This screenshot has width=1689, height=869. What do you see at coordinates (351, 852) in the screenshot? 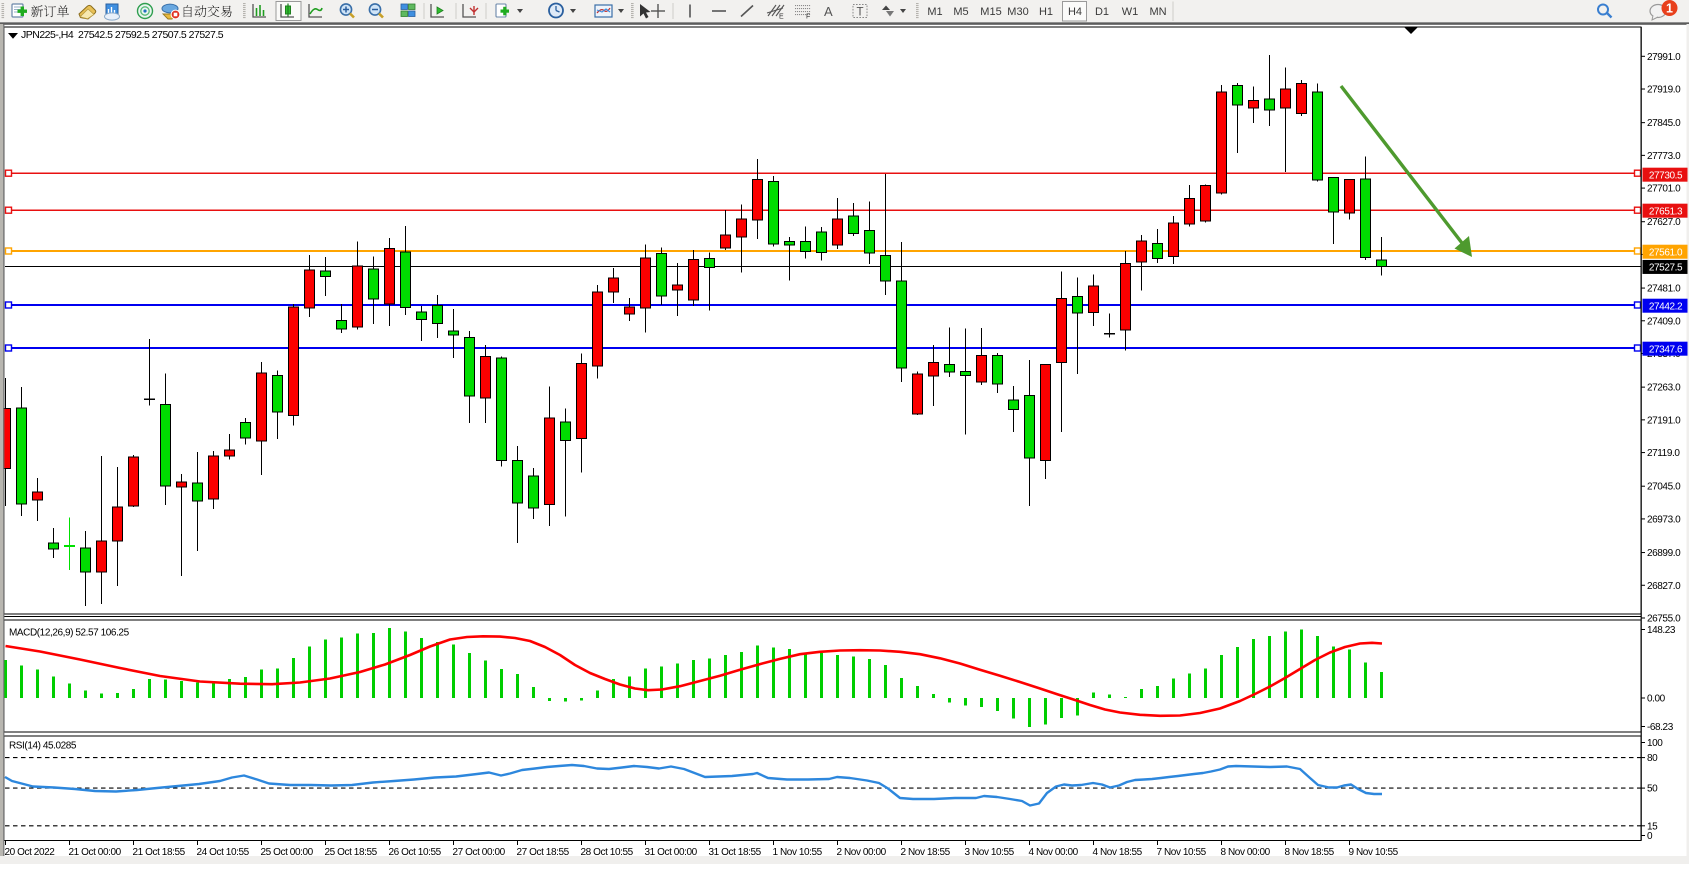
I see `svg-text: 25 Oct 18:55` at bounding box center [351, 852].